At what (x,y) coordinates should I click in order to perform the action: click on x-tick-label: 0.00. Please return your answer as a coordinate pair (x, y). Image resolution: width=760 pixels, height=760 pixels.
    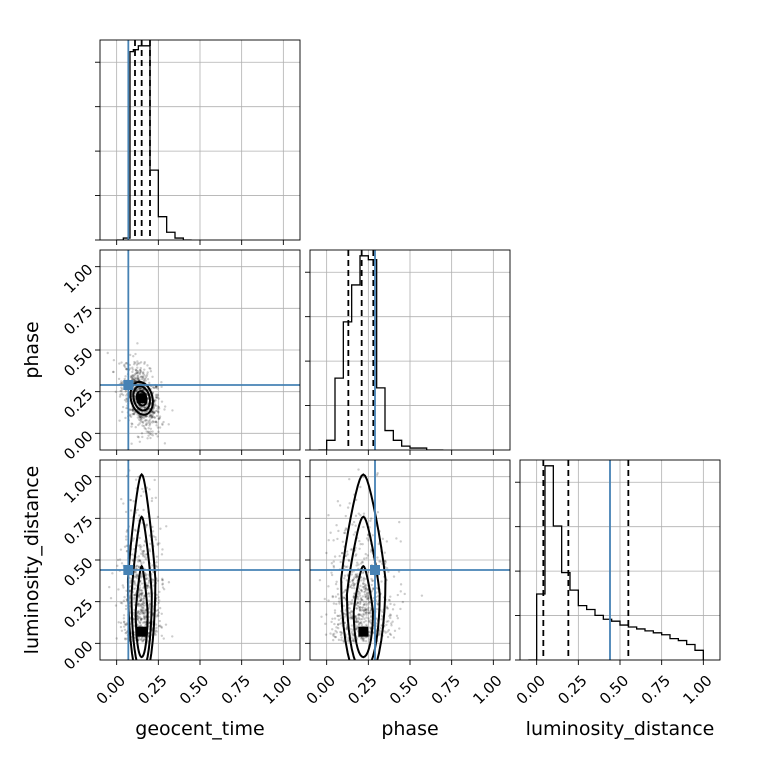
    Looking at the image, I should click on (111, 690).